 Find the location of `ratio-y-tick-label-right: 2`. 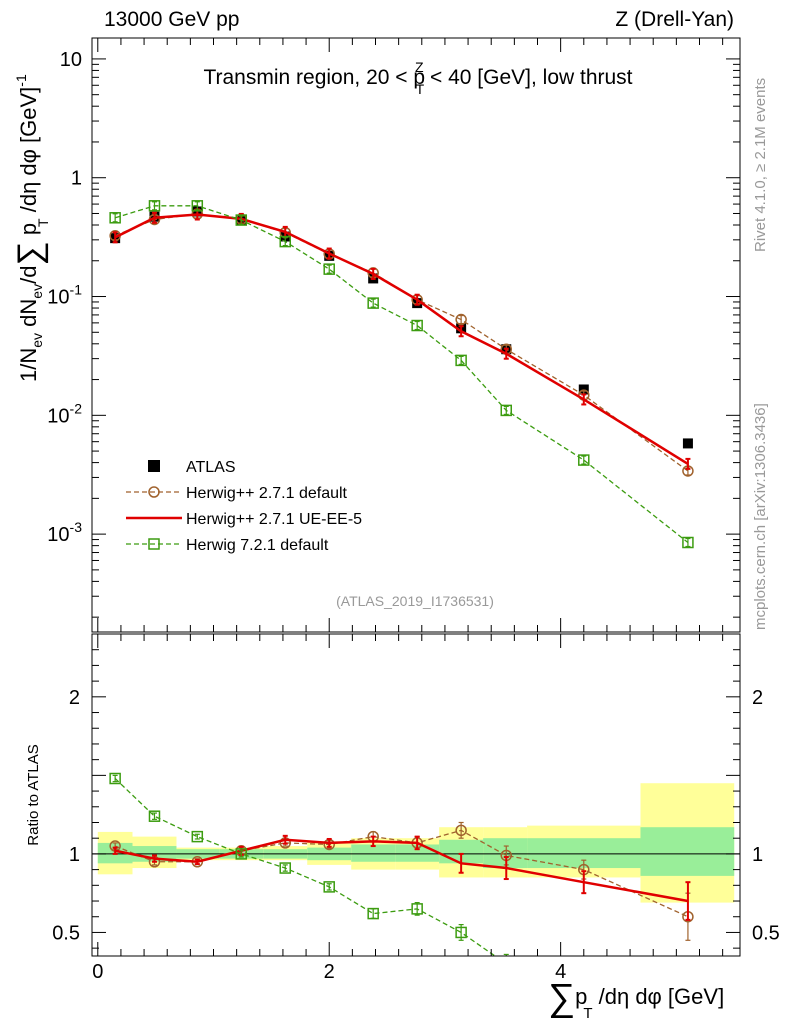

ratio-y-tick-label-right: 2 is located at coordinates (757, 698).